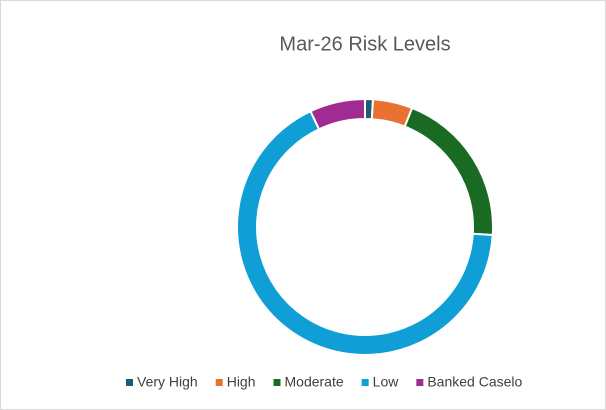 The width and height of the screenshot is (606, 410). What do you see at coordinates (474, 382) in the screenshot?
I see `legend-label: Banked Caselo` at bounding box center [474, 382].